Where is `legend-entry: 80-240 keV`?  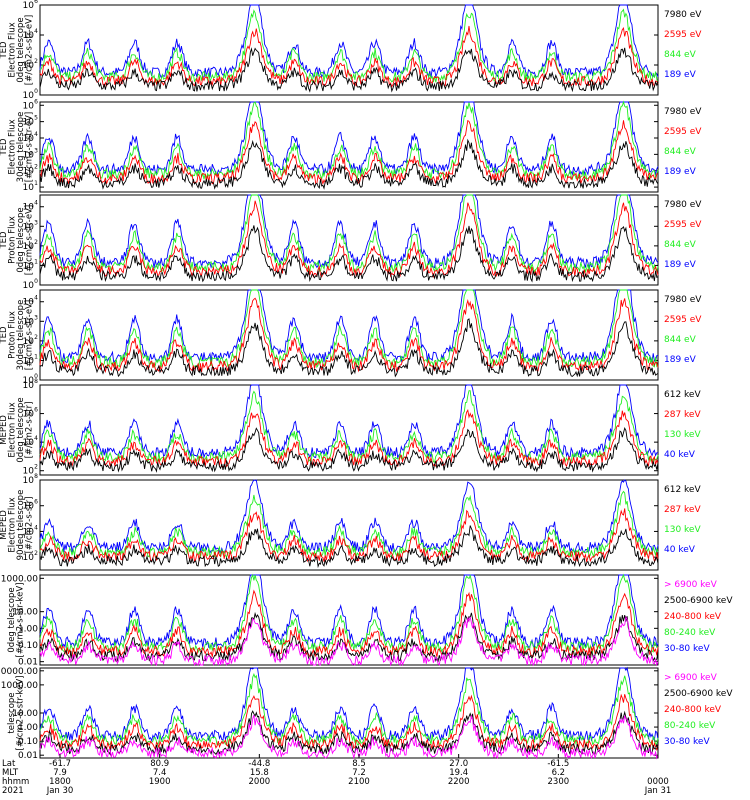
legend-entry: 80-240 keV is located at coordinates (690, 633).